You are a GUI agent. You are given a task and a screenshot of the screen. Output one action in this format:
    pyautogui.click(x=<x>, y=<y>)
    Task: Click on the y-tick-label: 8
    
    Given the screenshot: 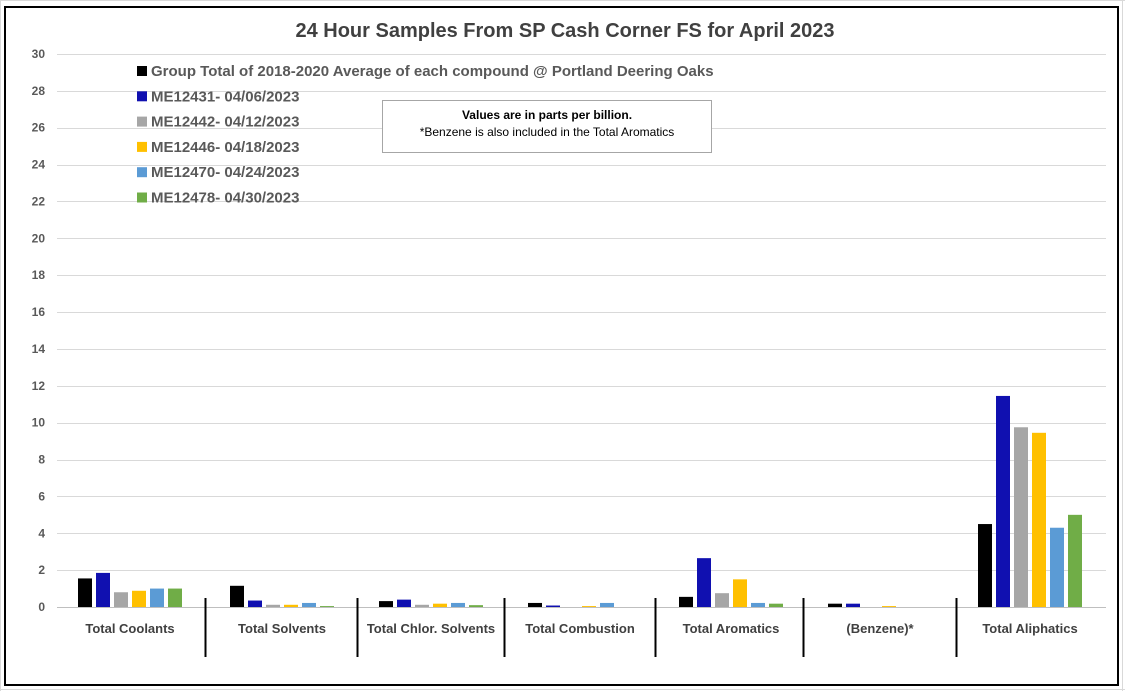 What is the action you would take?
    pyautogui.click(x=41, y=460)
    